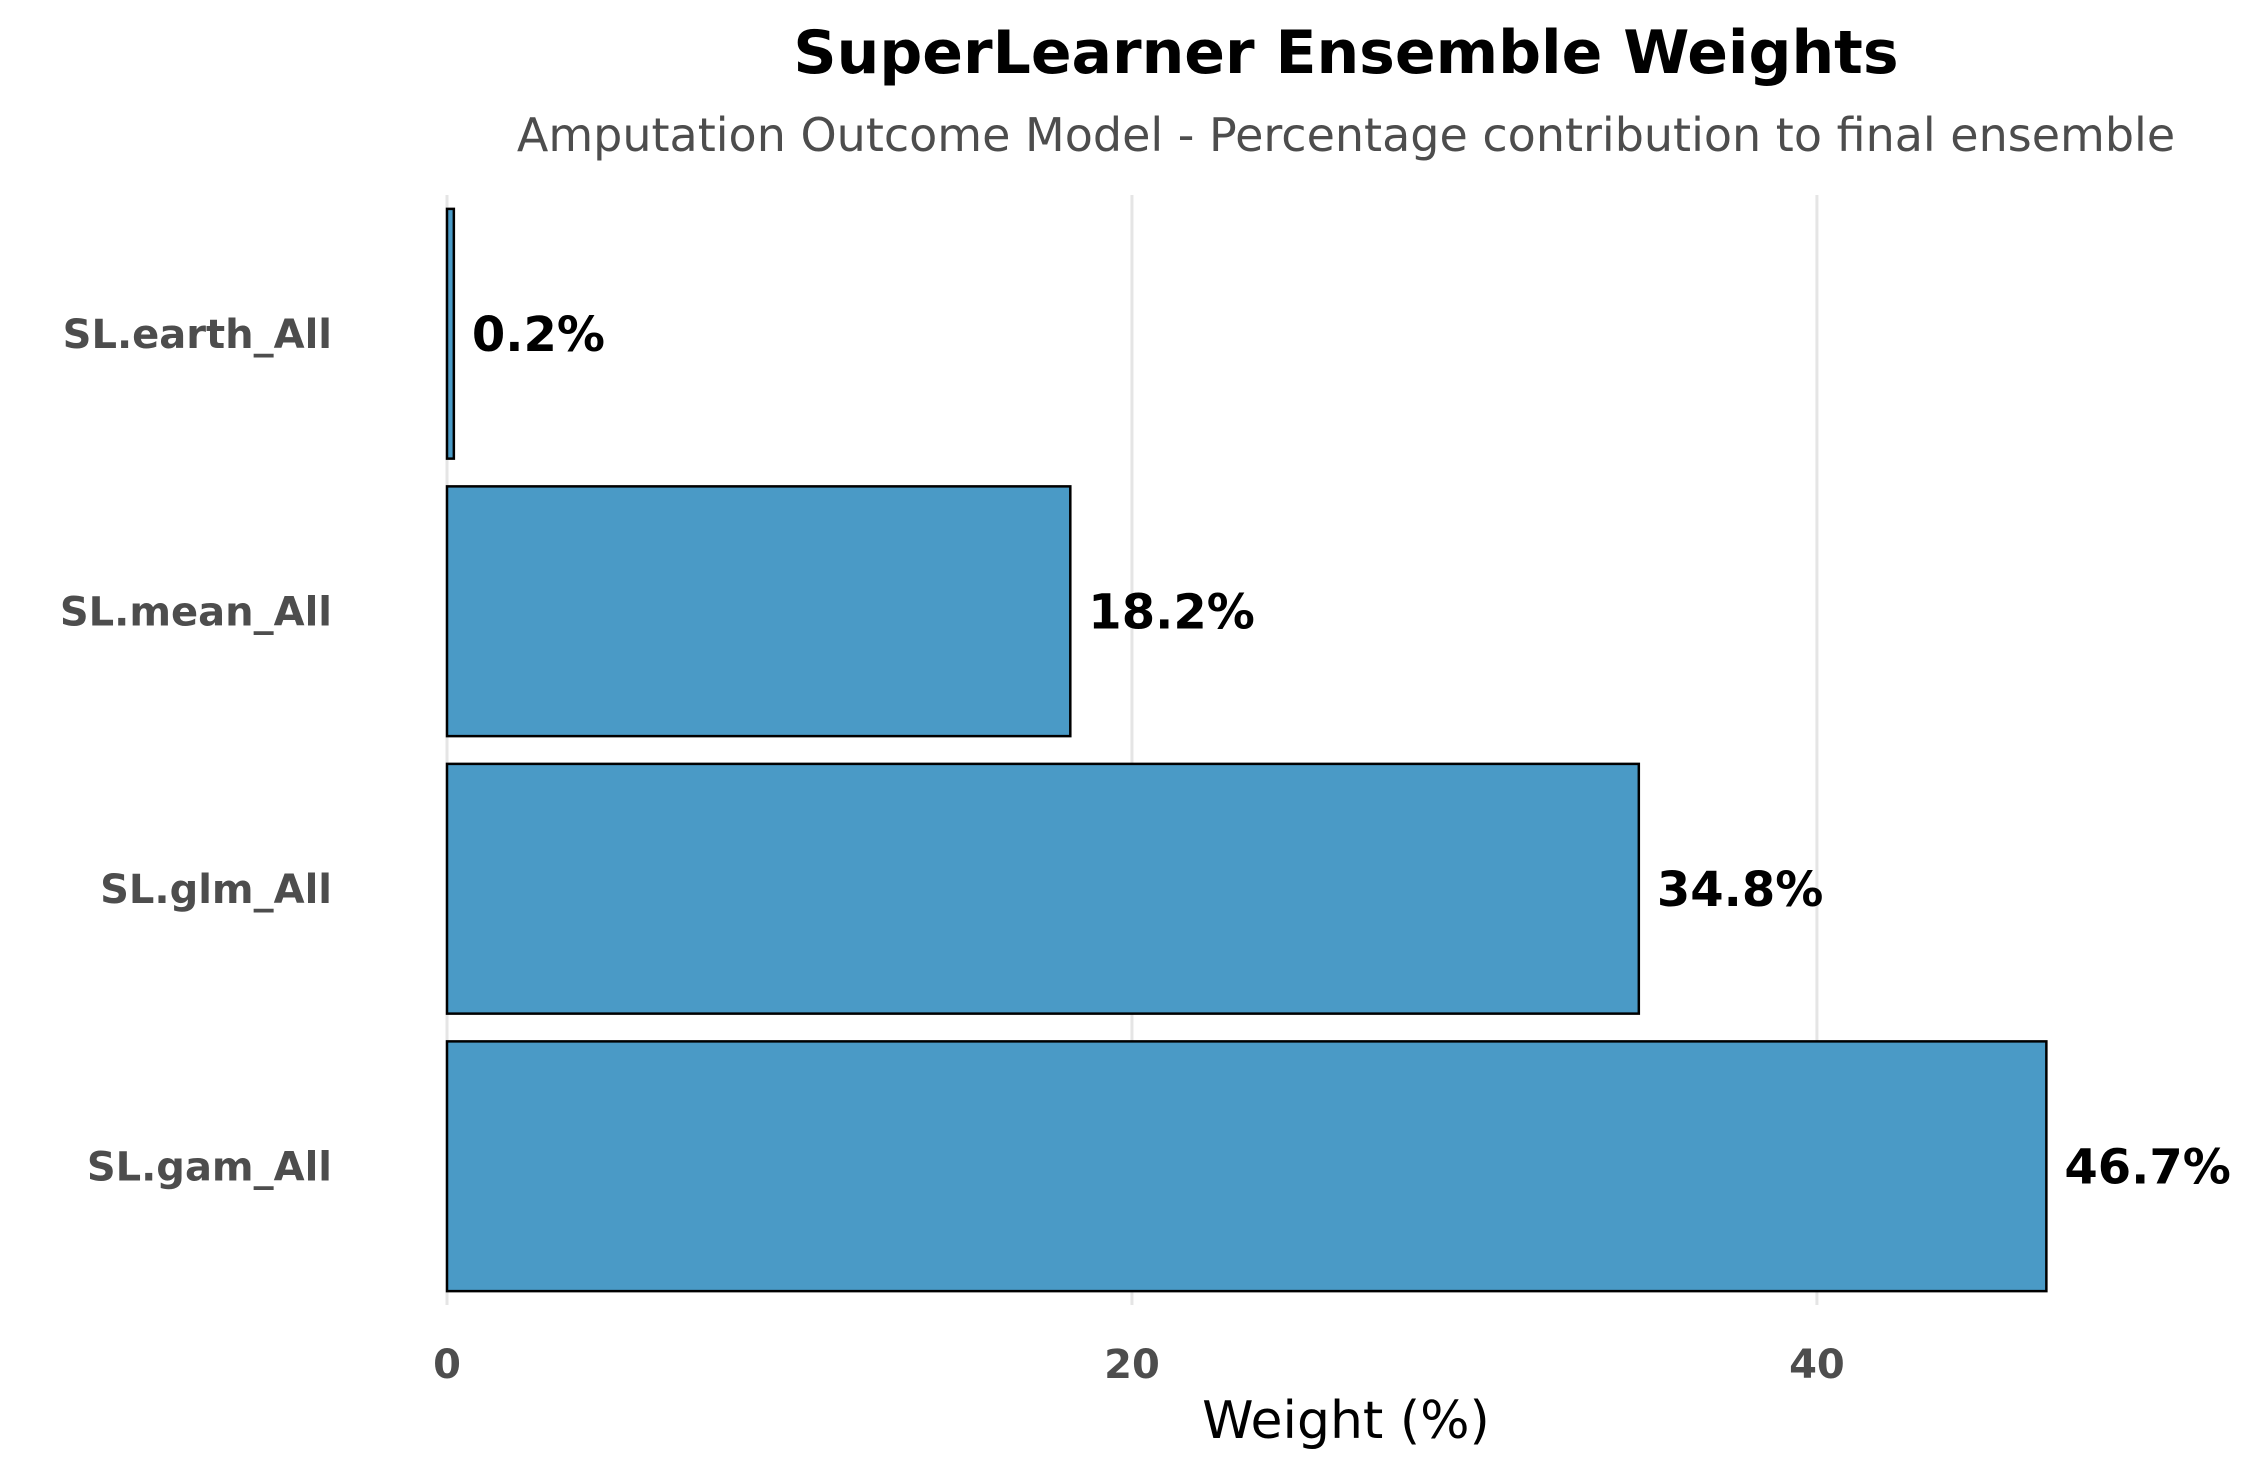 The image size is (2245, 1468). Describe the element at coordinates (450, 333) in the screenshot. I see `bar-sl-earth-all` at that location.